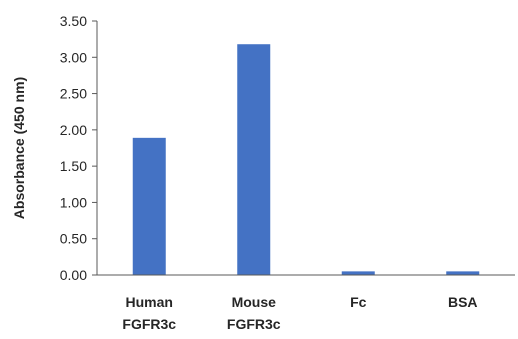  Describe the element at coordinates (73, 94) in the screenshot. I see `y-tick-label: 2.50` at that location.